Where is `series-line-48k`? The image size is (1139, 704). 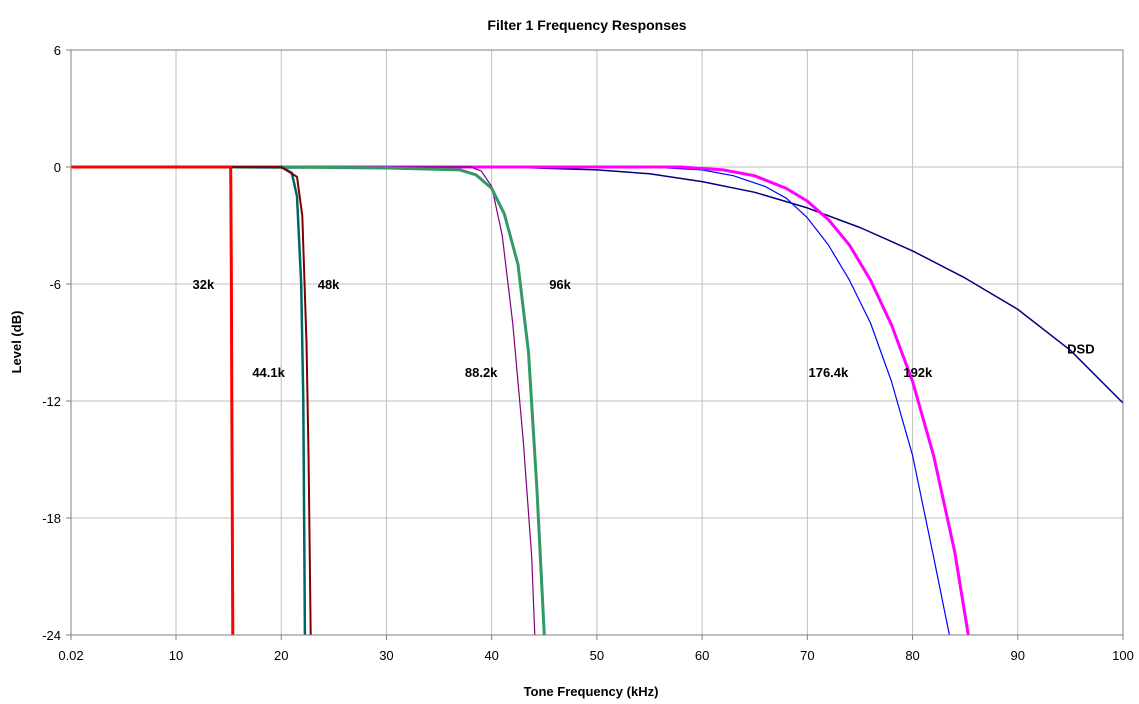 series-line-48k is located at coordinates (191, 401).